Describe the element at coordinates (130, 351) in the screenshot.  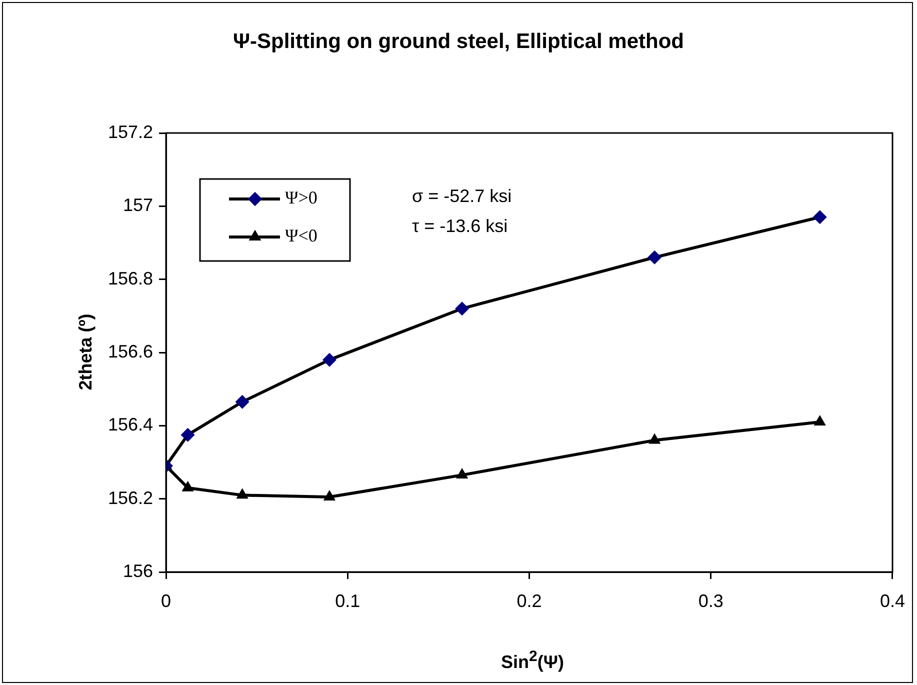
I see `y-tick-label: 156.6` at that location.